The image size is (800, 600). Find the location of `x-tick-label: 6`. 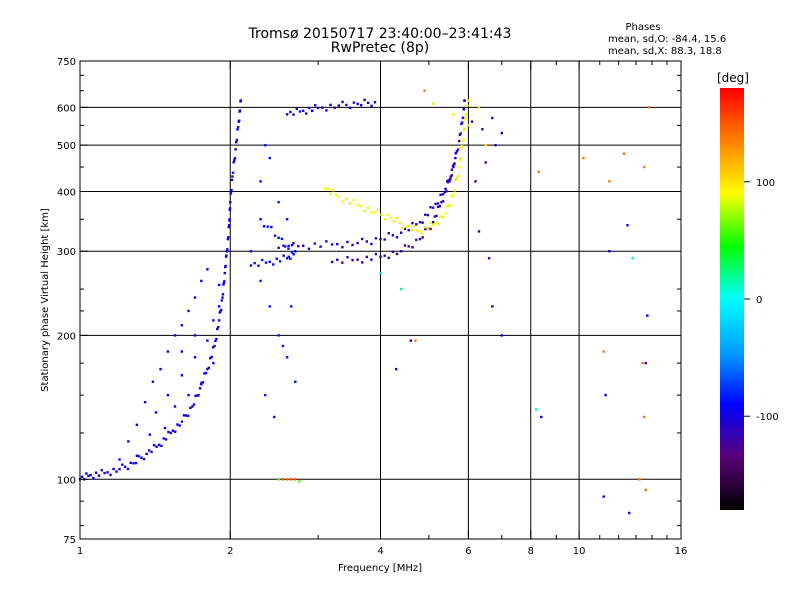

x-tick-label: 6 is located at coordinates (468, 551).